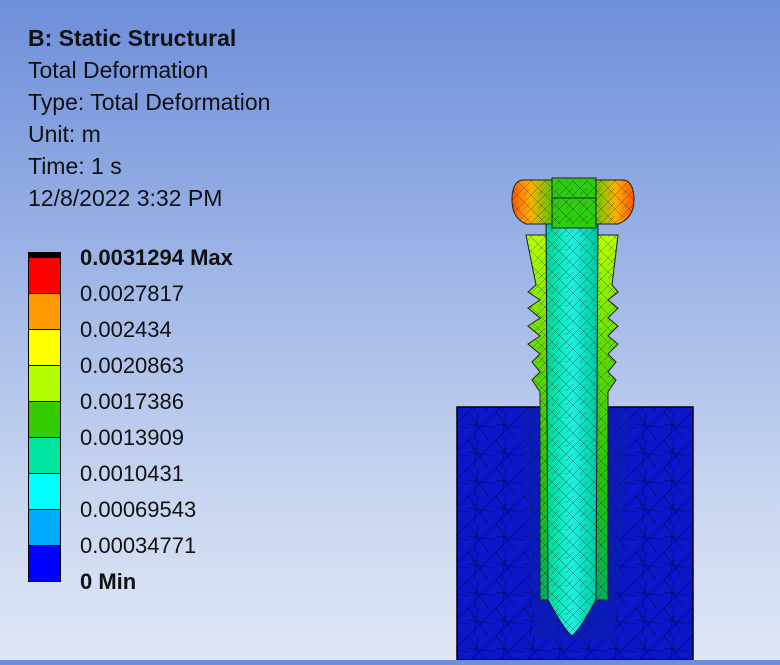 The width and height of the screenshot is (780, 665). I want to click on legend-color-bar, so click(44, 417).